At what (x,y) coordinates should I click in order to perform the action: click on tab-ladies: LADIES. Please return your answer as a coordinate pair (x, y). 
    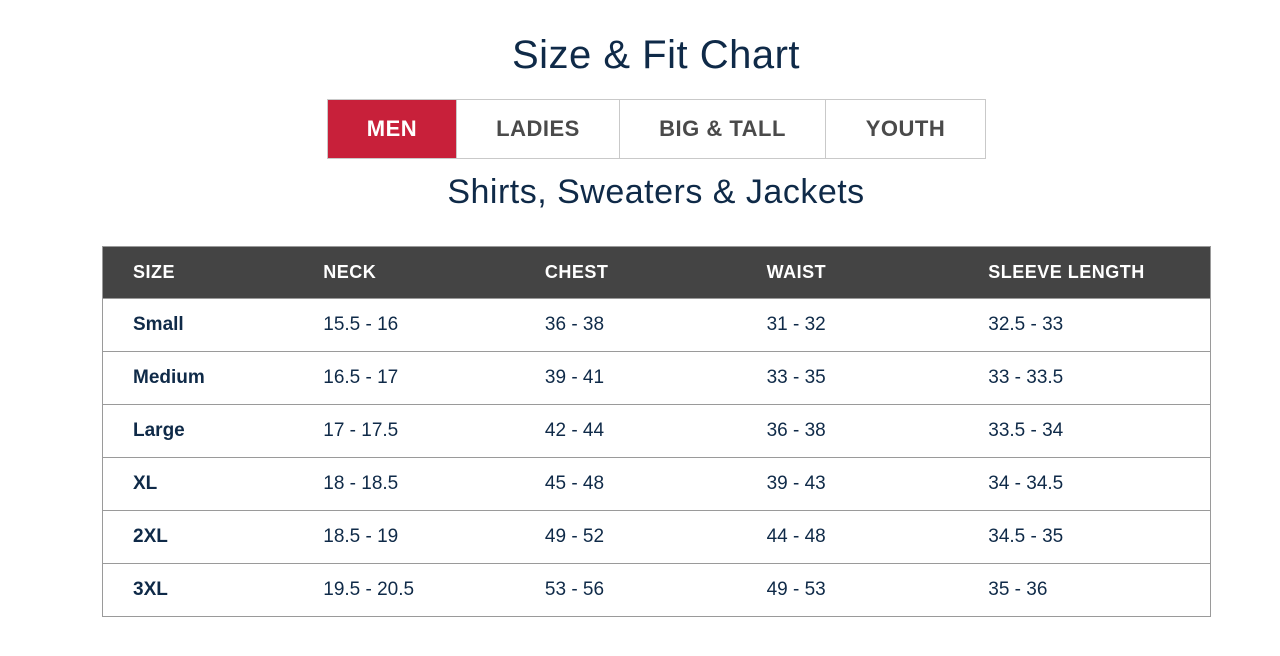
    Looking at the image, I should click on (538, 129).